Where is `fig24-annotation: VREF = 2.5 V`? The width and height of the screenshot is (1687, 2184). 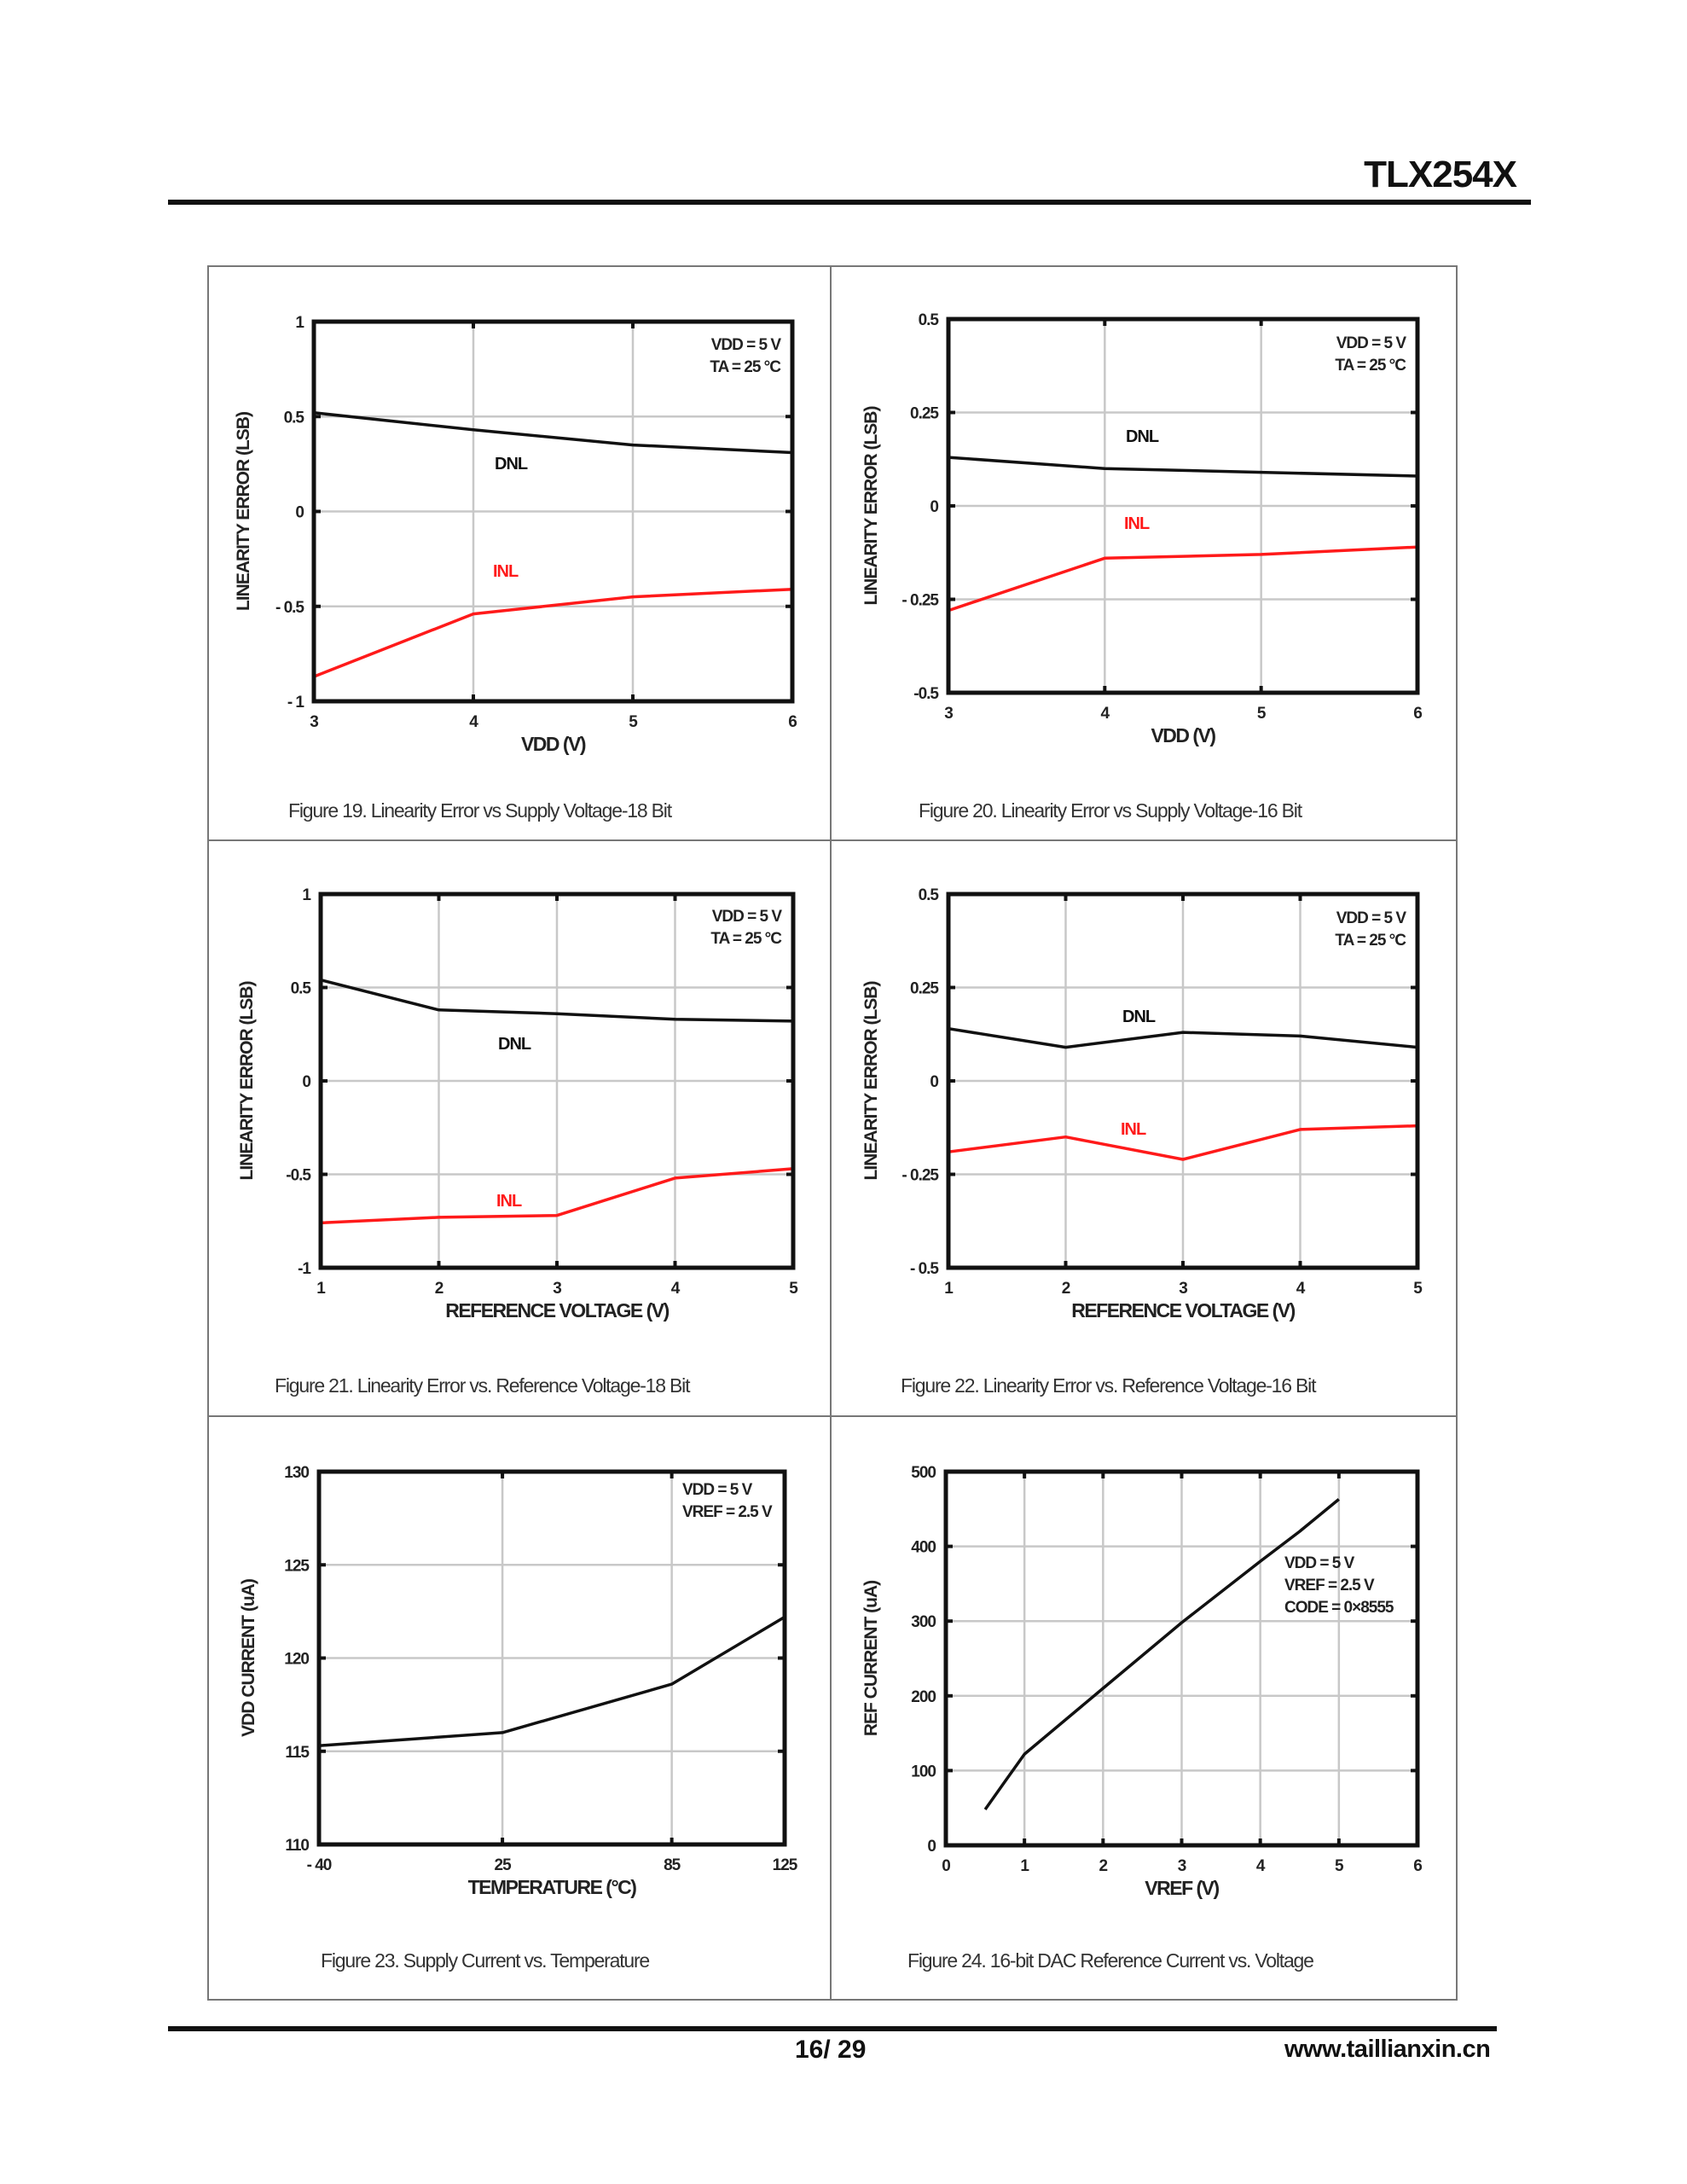
fig24-annotation: VREF = 2.5 V is located at coordinates (1329, 1586).